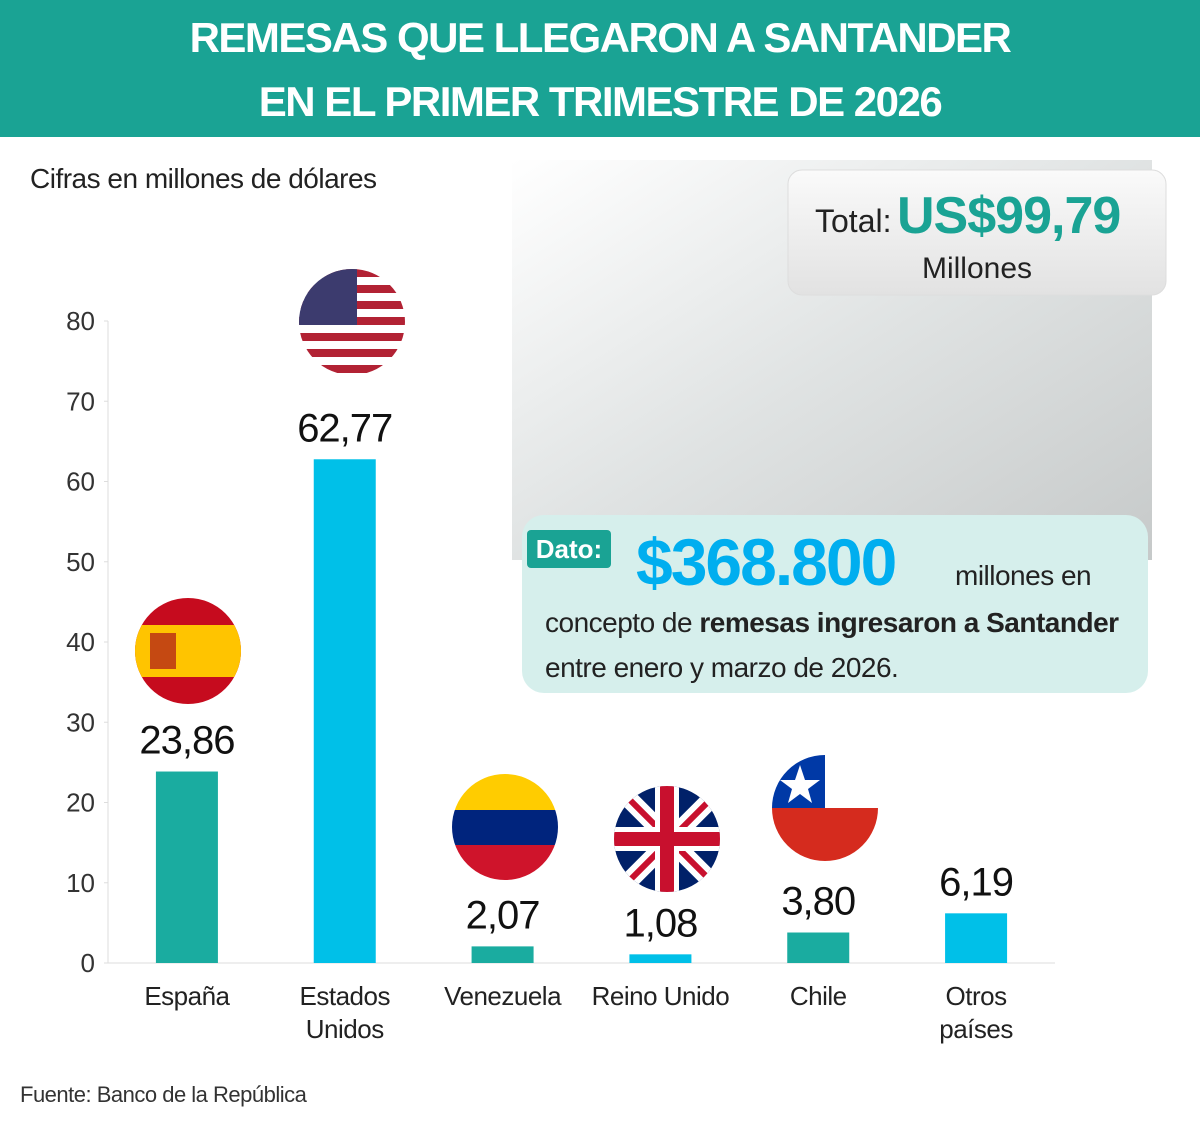 The width and height of the screenshot is (1200, 1121). Describe the element at coordinates (618, 622) in the screenshot. I see `dato-text: concepto de` at that location.